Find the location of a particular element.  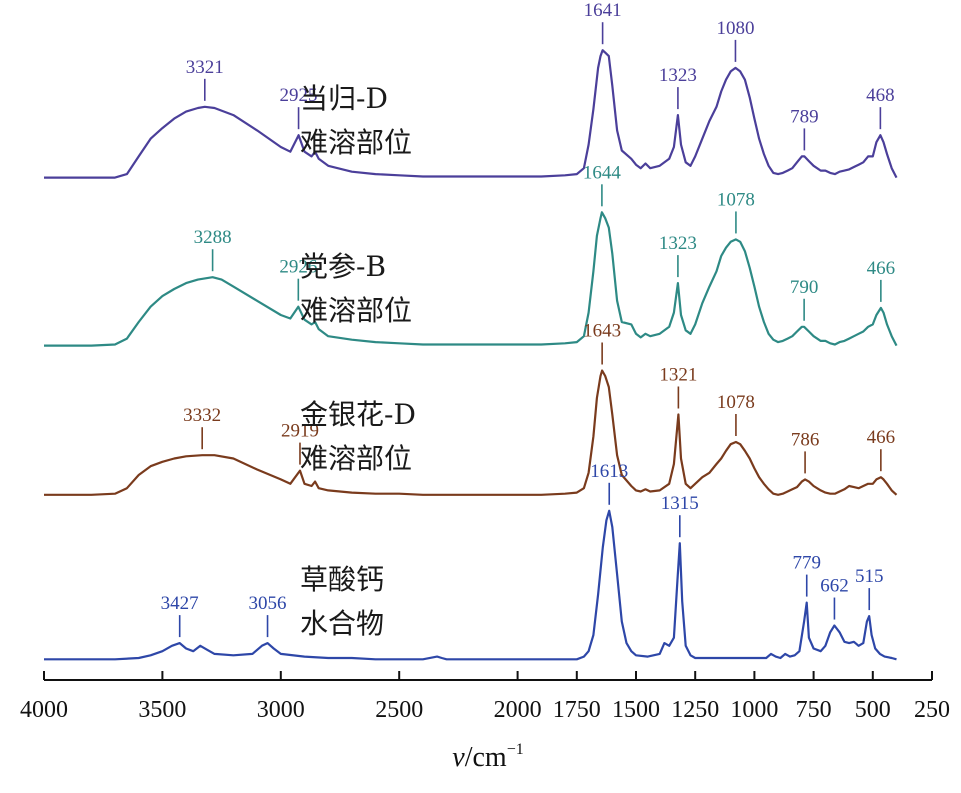

x-axis-title-symbol: v is located at coordinates (458, 757).